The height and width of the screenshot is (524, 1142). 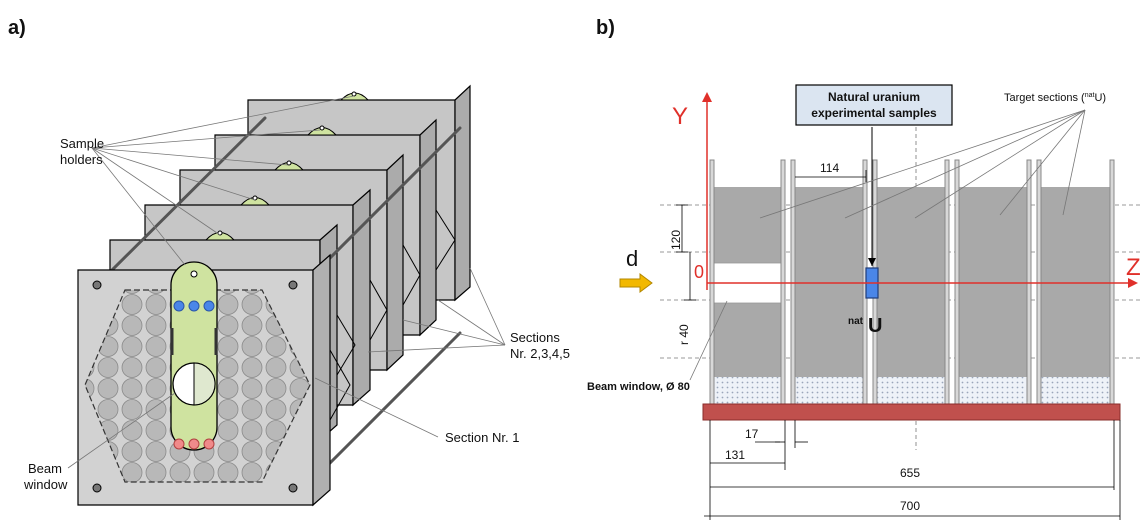 What do you see at coordinates (752, 434) in the screenshot?
I see `dim-17-label: 17` at bounding box center [752, 434].